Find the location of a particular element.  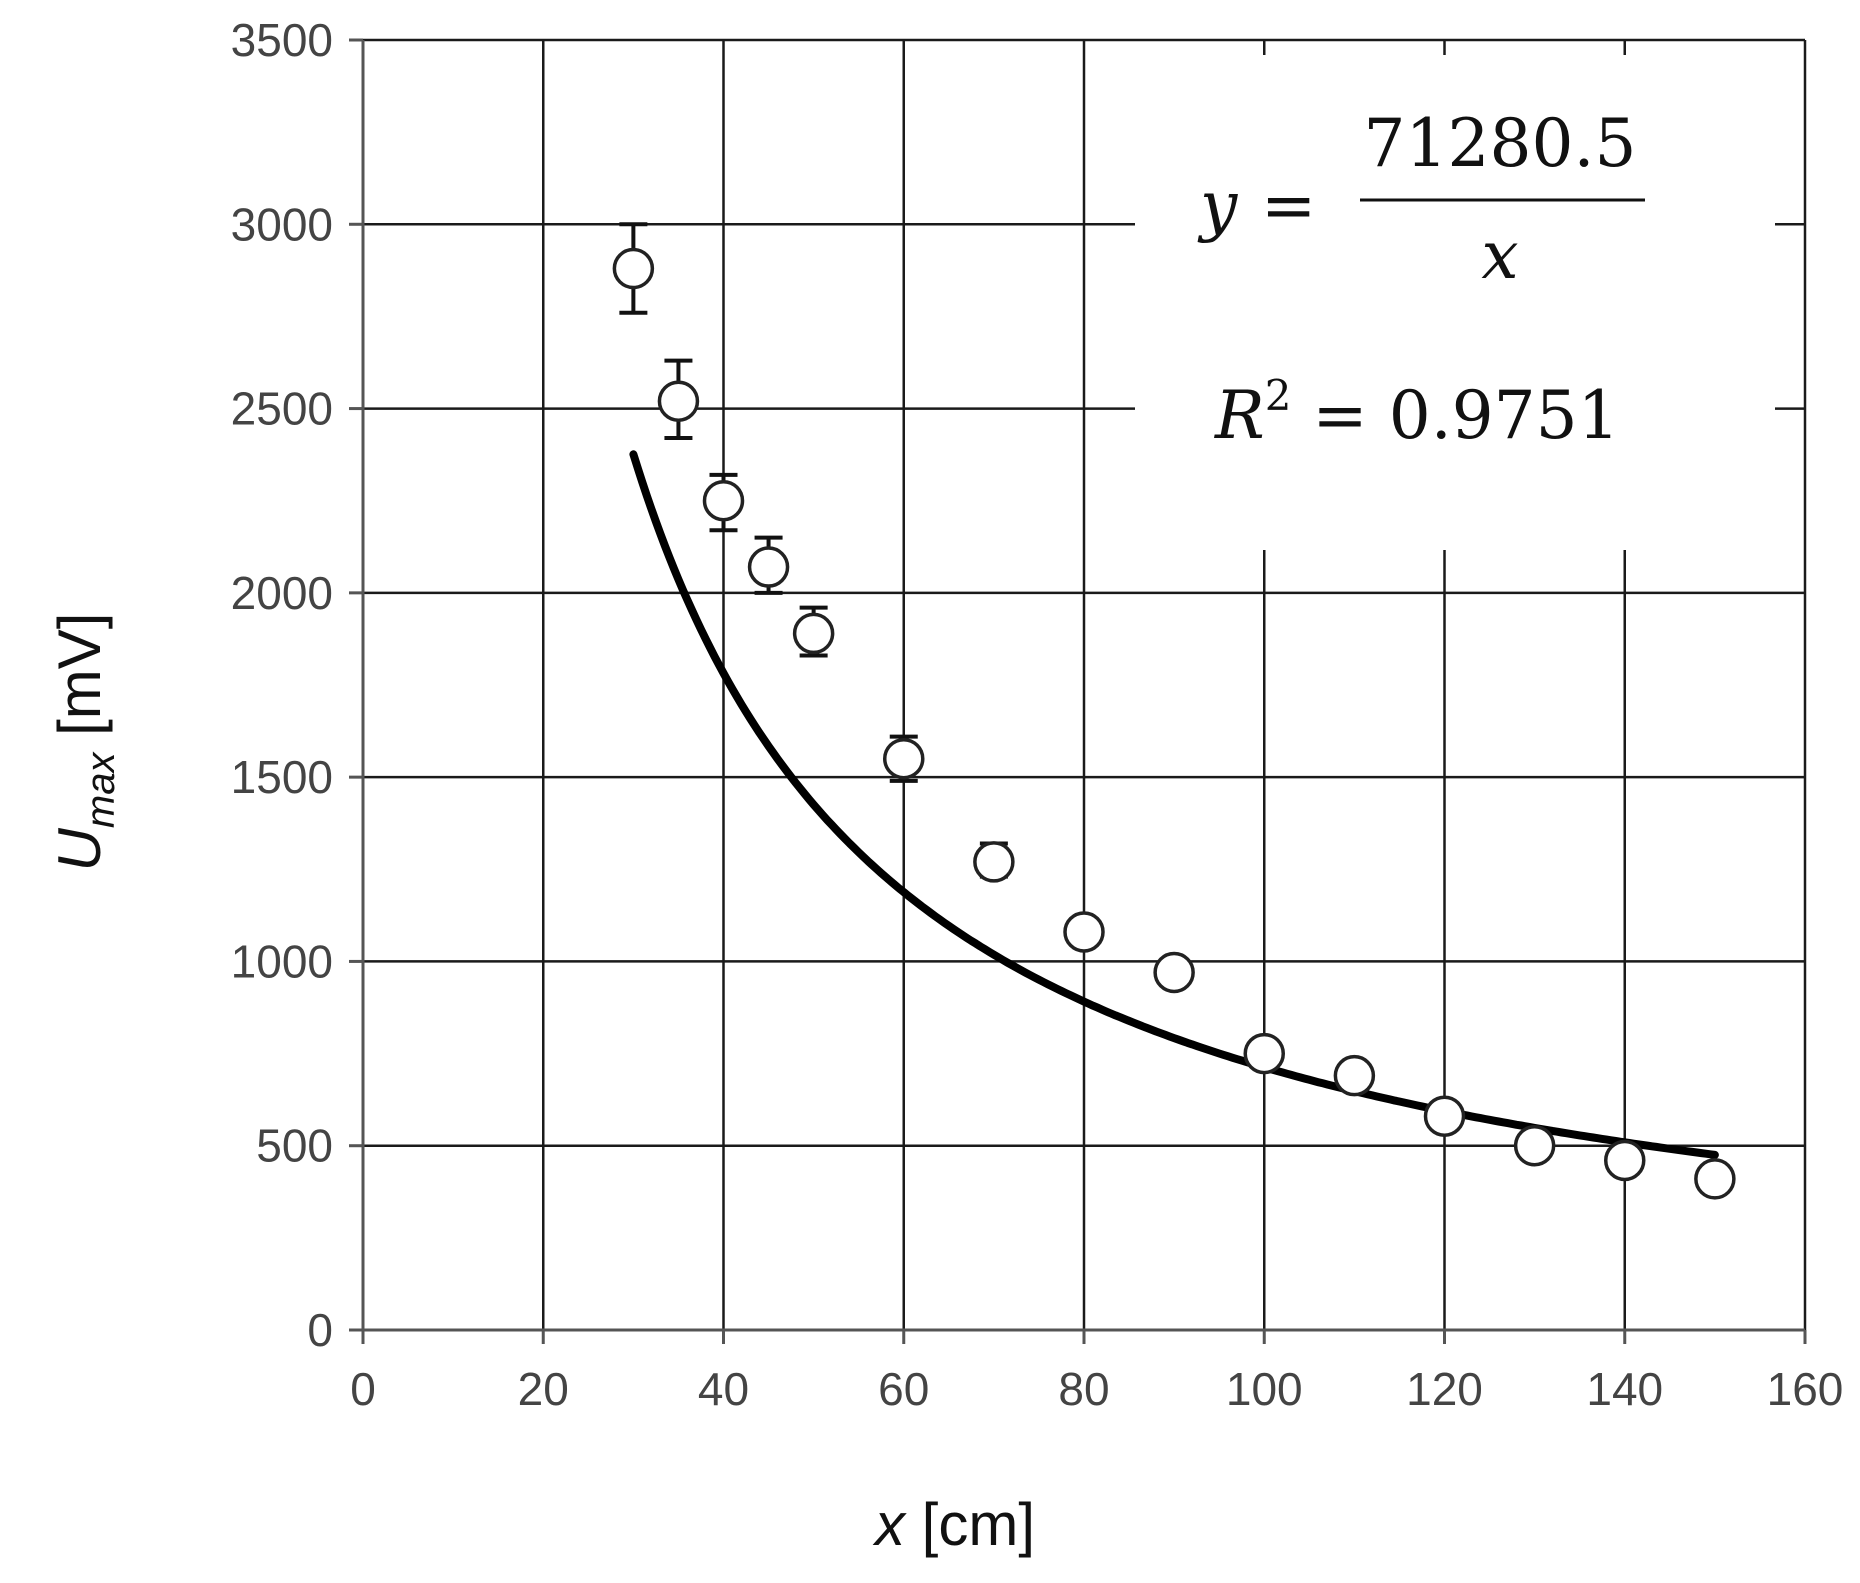

x-tick-label: 20 is located at coordinates (543, 1389).